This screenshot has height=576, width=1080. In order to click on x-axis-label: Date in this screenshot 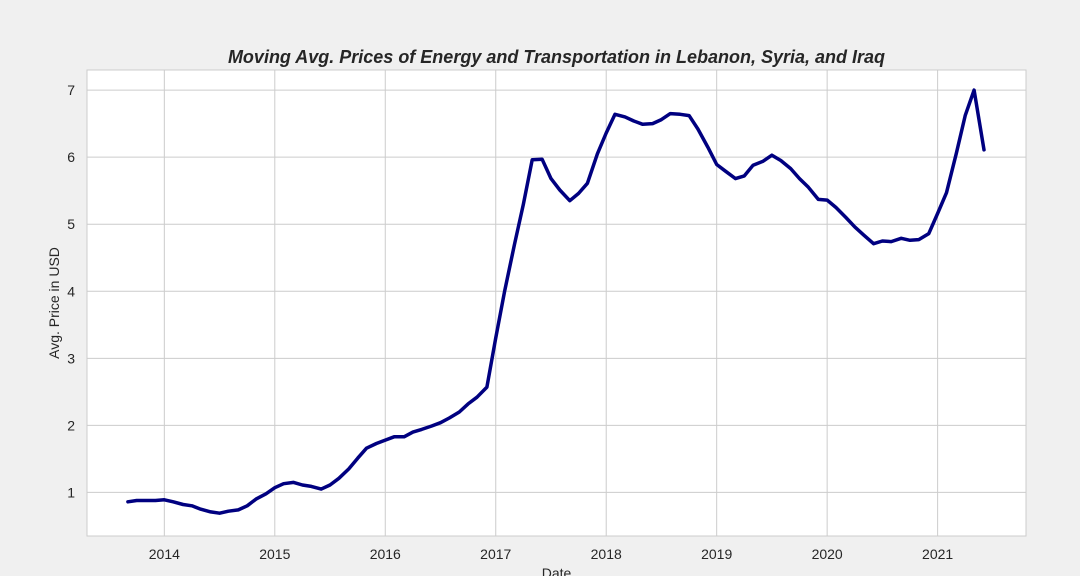, I will do `click(557, 570)`.